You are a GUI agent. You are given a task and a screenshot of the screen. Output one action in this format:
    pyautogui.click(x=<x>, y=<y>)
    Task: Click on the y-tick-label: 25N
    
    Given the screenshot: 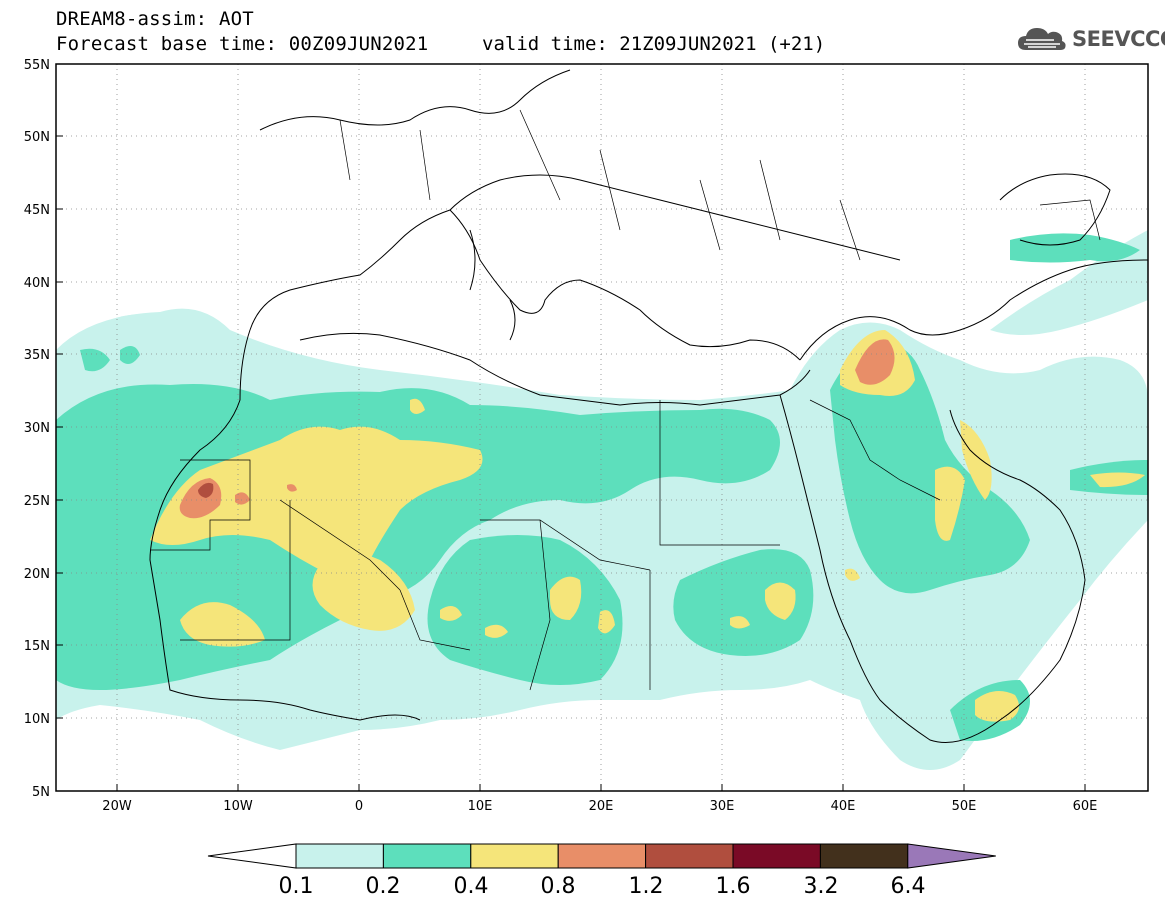 What is the action you would take?
    pyautogui.click(x=37, y=501)
    